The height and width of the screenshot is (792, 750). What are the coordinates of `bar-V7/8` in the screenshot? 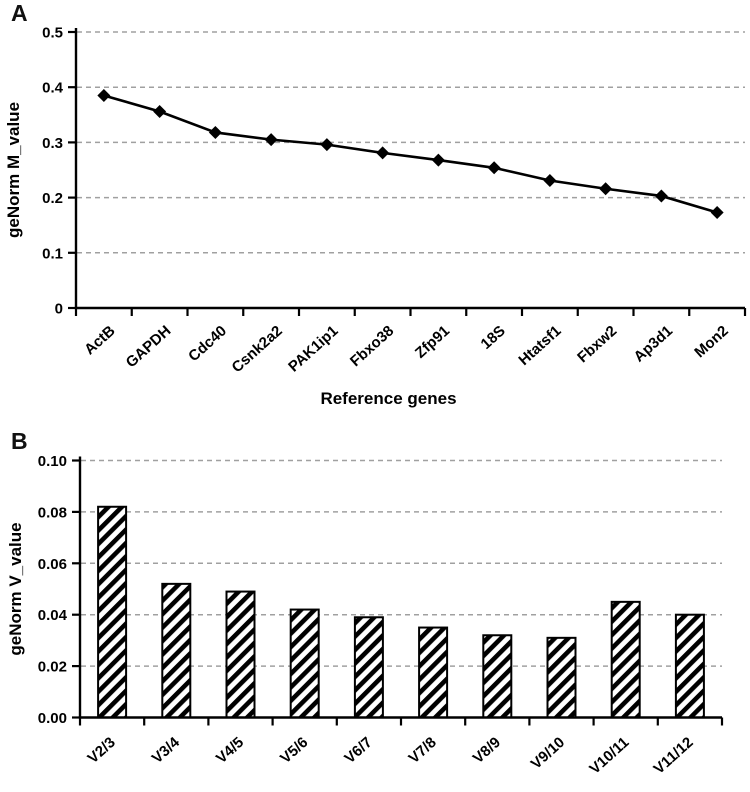 It's located at (433, 672).